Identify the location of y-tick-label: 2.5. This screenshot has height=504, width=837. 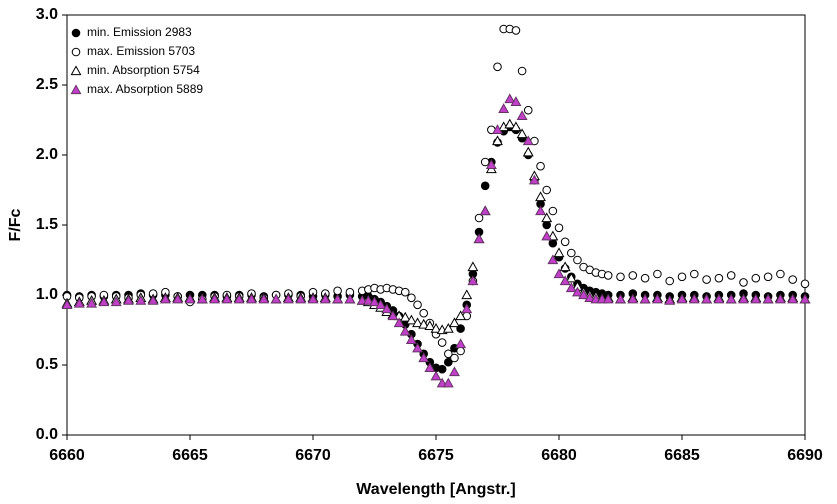
(47, 84).